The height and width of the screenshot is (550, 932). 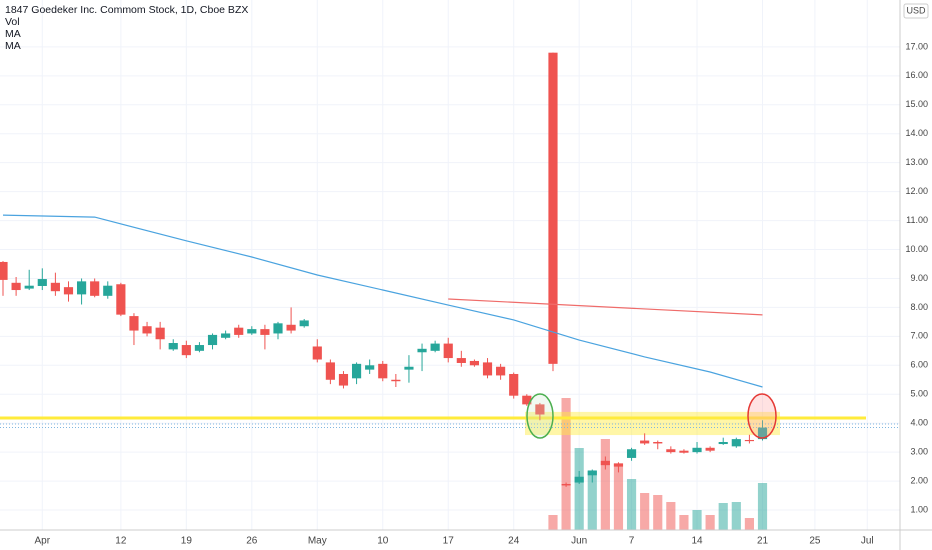 What do you see at coordinates (762, 416) in the screenshot?
I see `red-ellipse` at bounding box center [762, 416].